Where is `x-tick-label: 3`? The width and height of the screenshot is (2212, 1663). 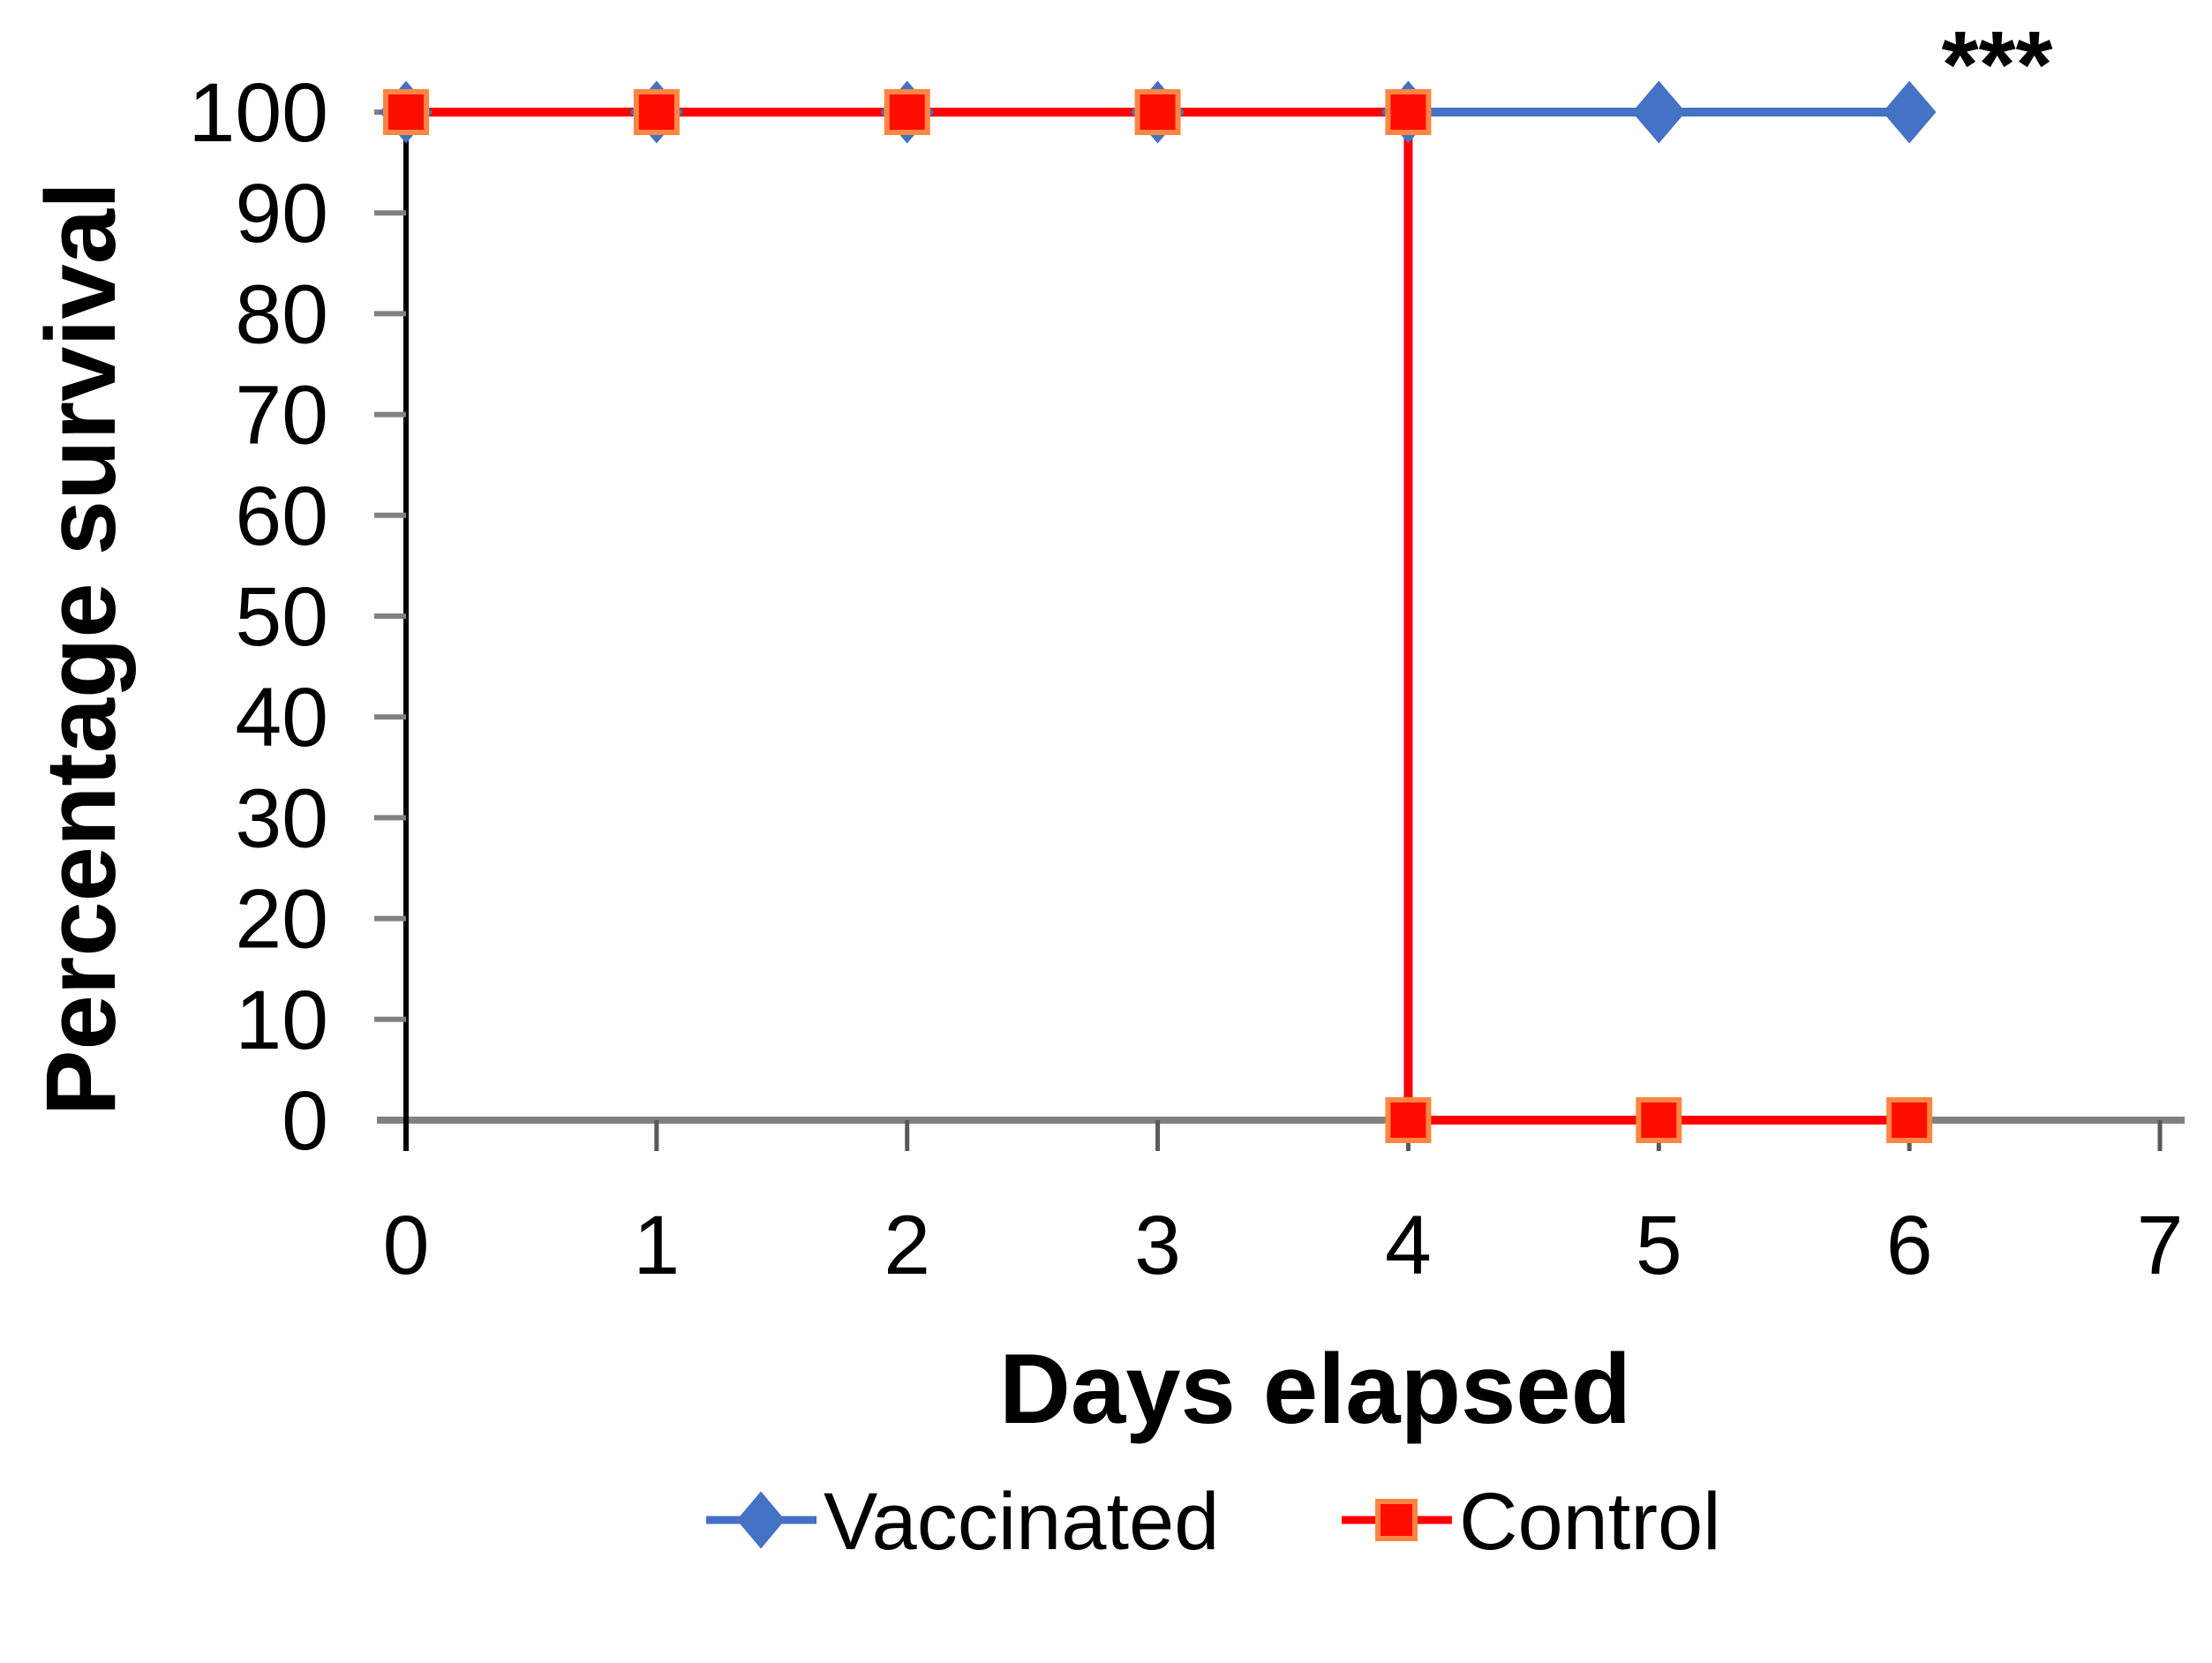
x-tick-label: 3 is located at coordinates (1157, 1246).